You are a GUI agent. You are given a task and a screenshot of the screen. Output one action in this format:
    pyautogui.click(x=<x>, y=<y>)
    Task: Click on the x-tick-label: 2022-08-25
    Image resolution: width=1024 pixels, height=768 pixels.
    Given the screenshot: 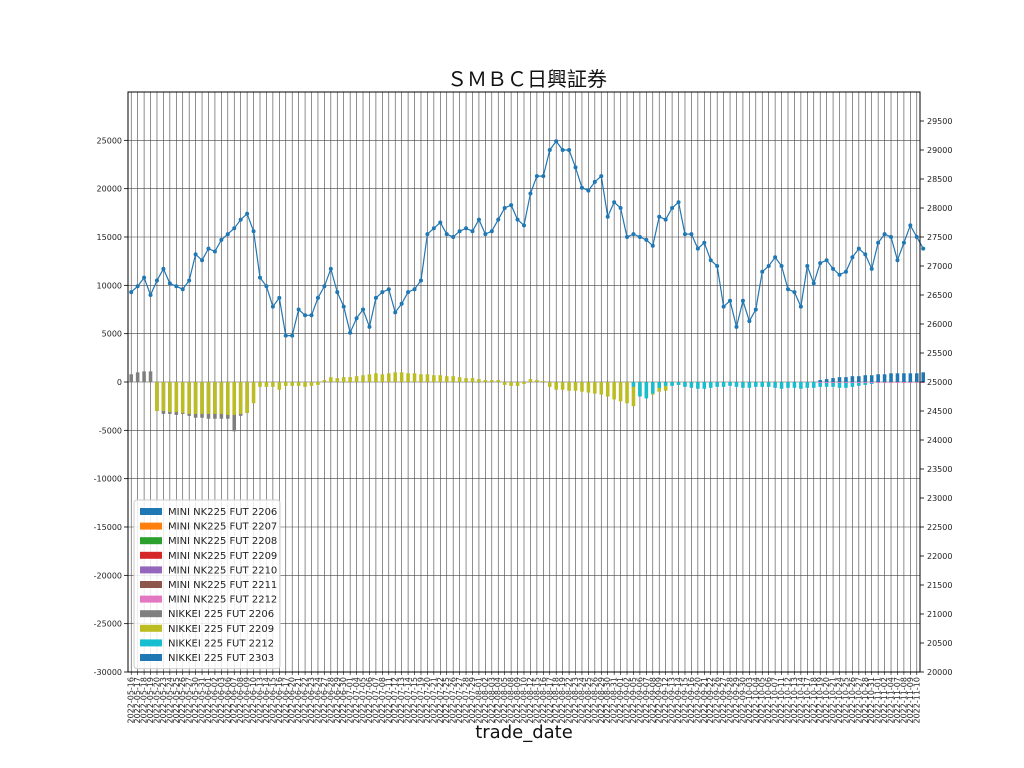 What is the action you would take?
    pyautogui.click(x=588, y=700)
    